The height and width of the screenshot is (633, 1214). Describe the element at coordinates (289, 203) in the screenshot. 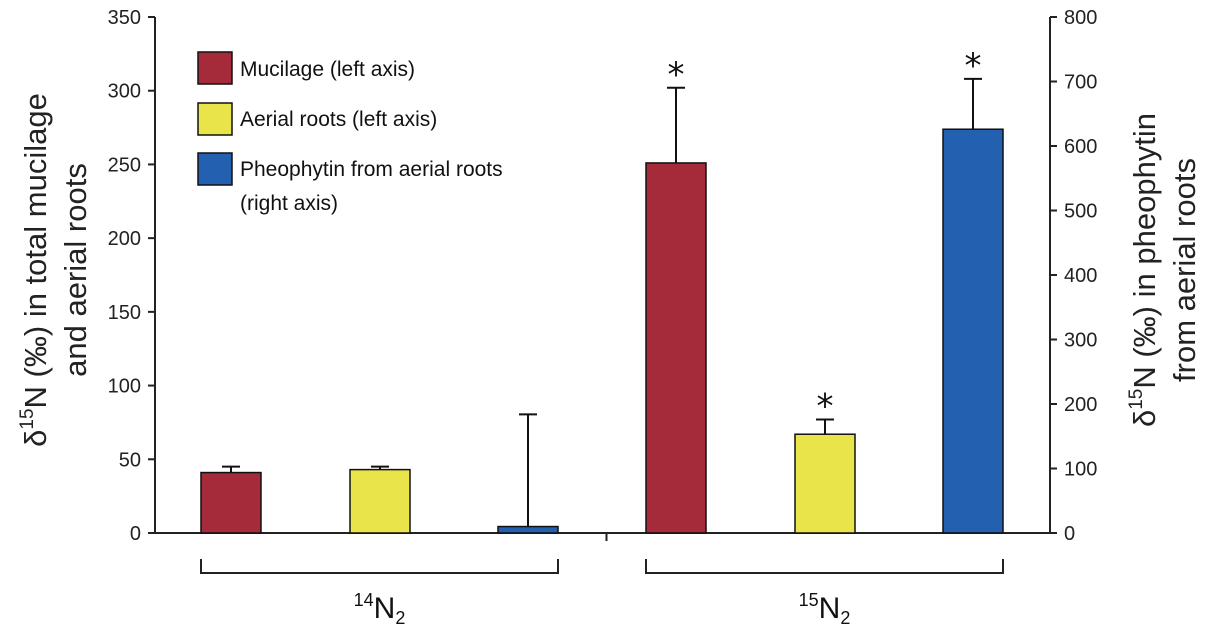

I see `legend-label: (right axis)` at that location.